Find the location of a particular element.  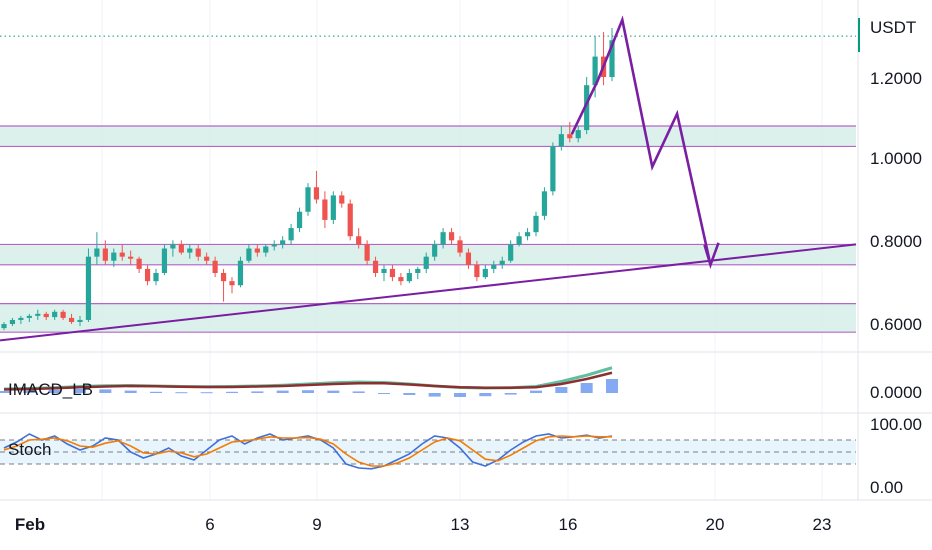

price-tick: 0.8000 is located at coordinates (896, 241).